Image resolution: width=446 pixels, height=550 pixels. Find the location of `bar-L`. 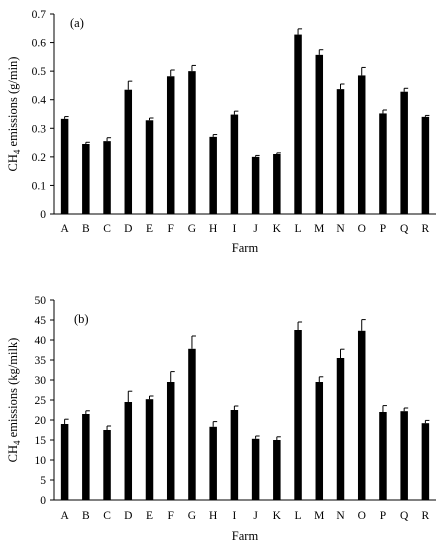

bar-L is located at coordinates (298, 124).